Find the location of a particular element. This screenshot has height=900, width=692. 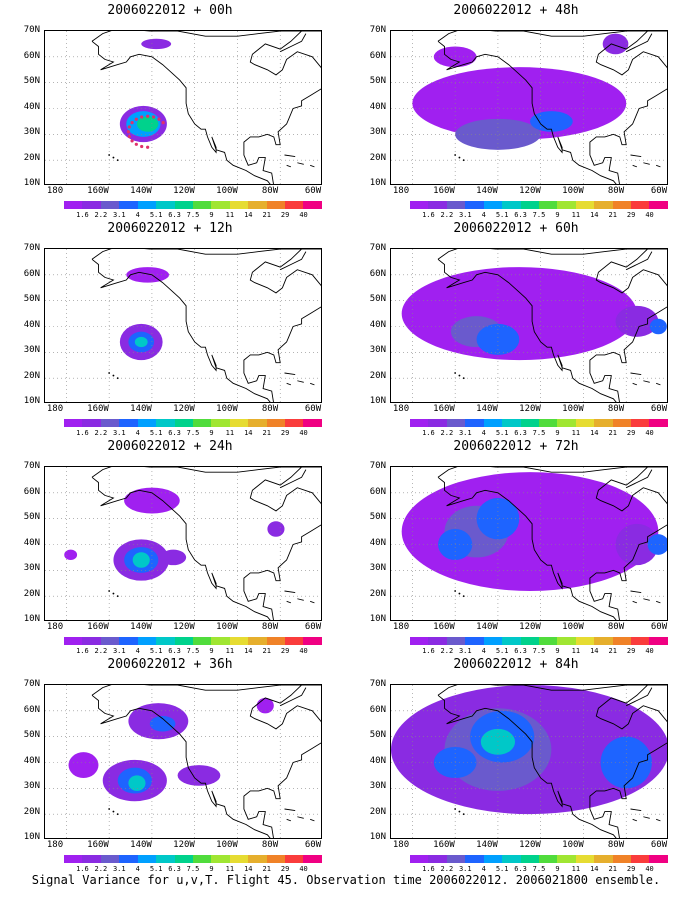

color-legend-label: 14 is located at coordinates (248, 869).